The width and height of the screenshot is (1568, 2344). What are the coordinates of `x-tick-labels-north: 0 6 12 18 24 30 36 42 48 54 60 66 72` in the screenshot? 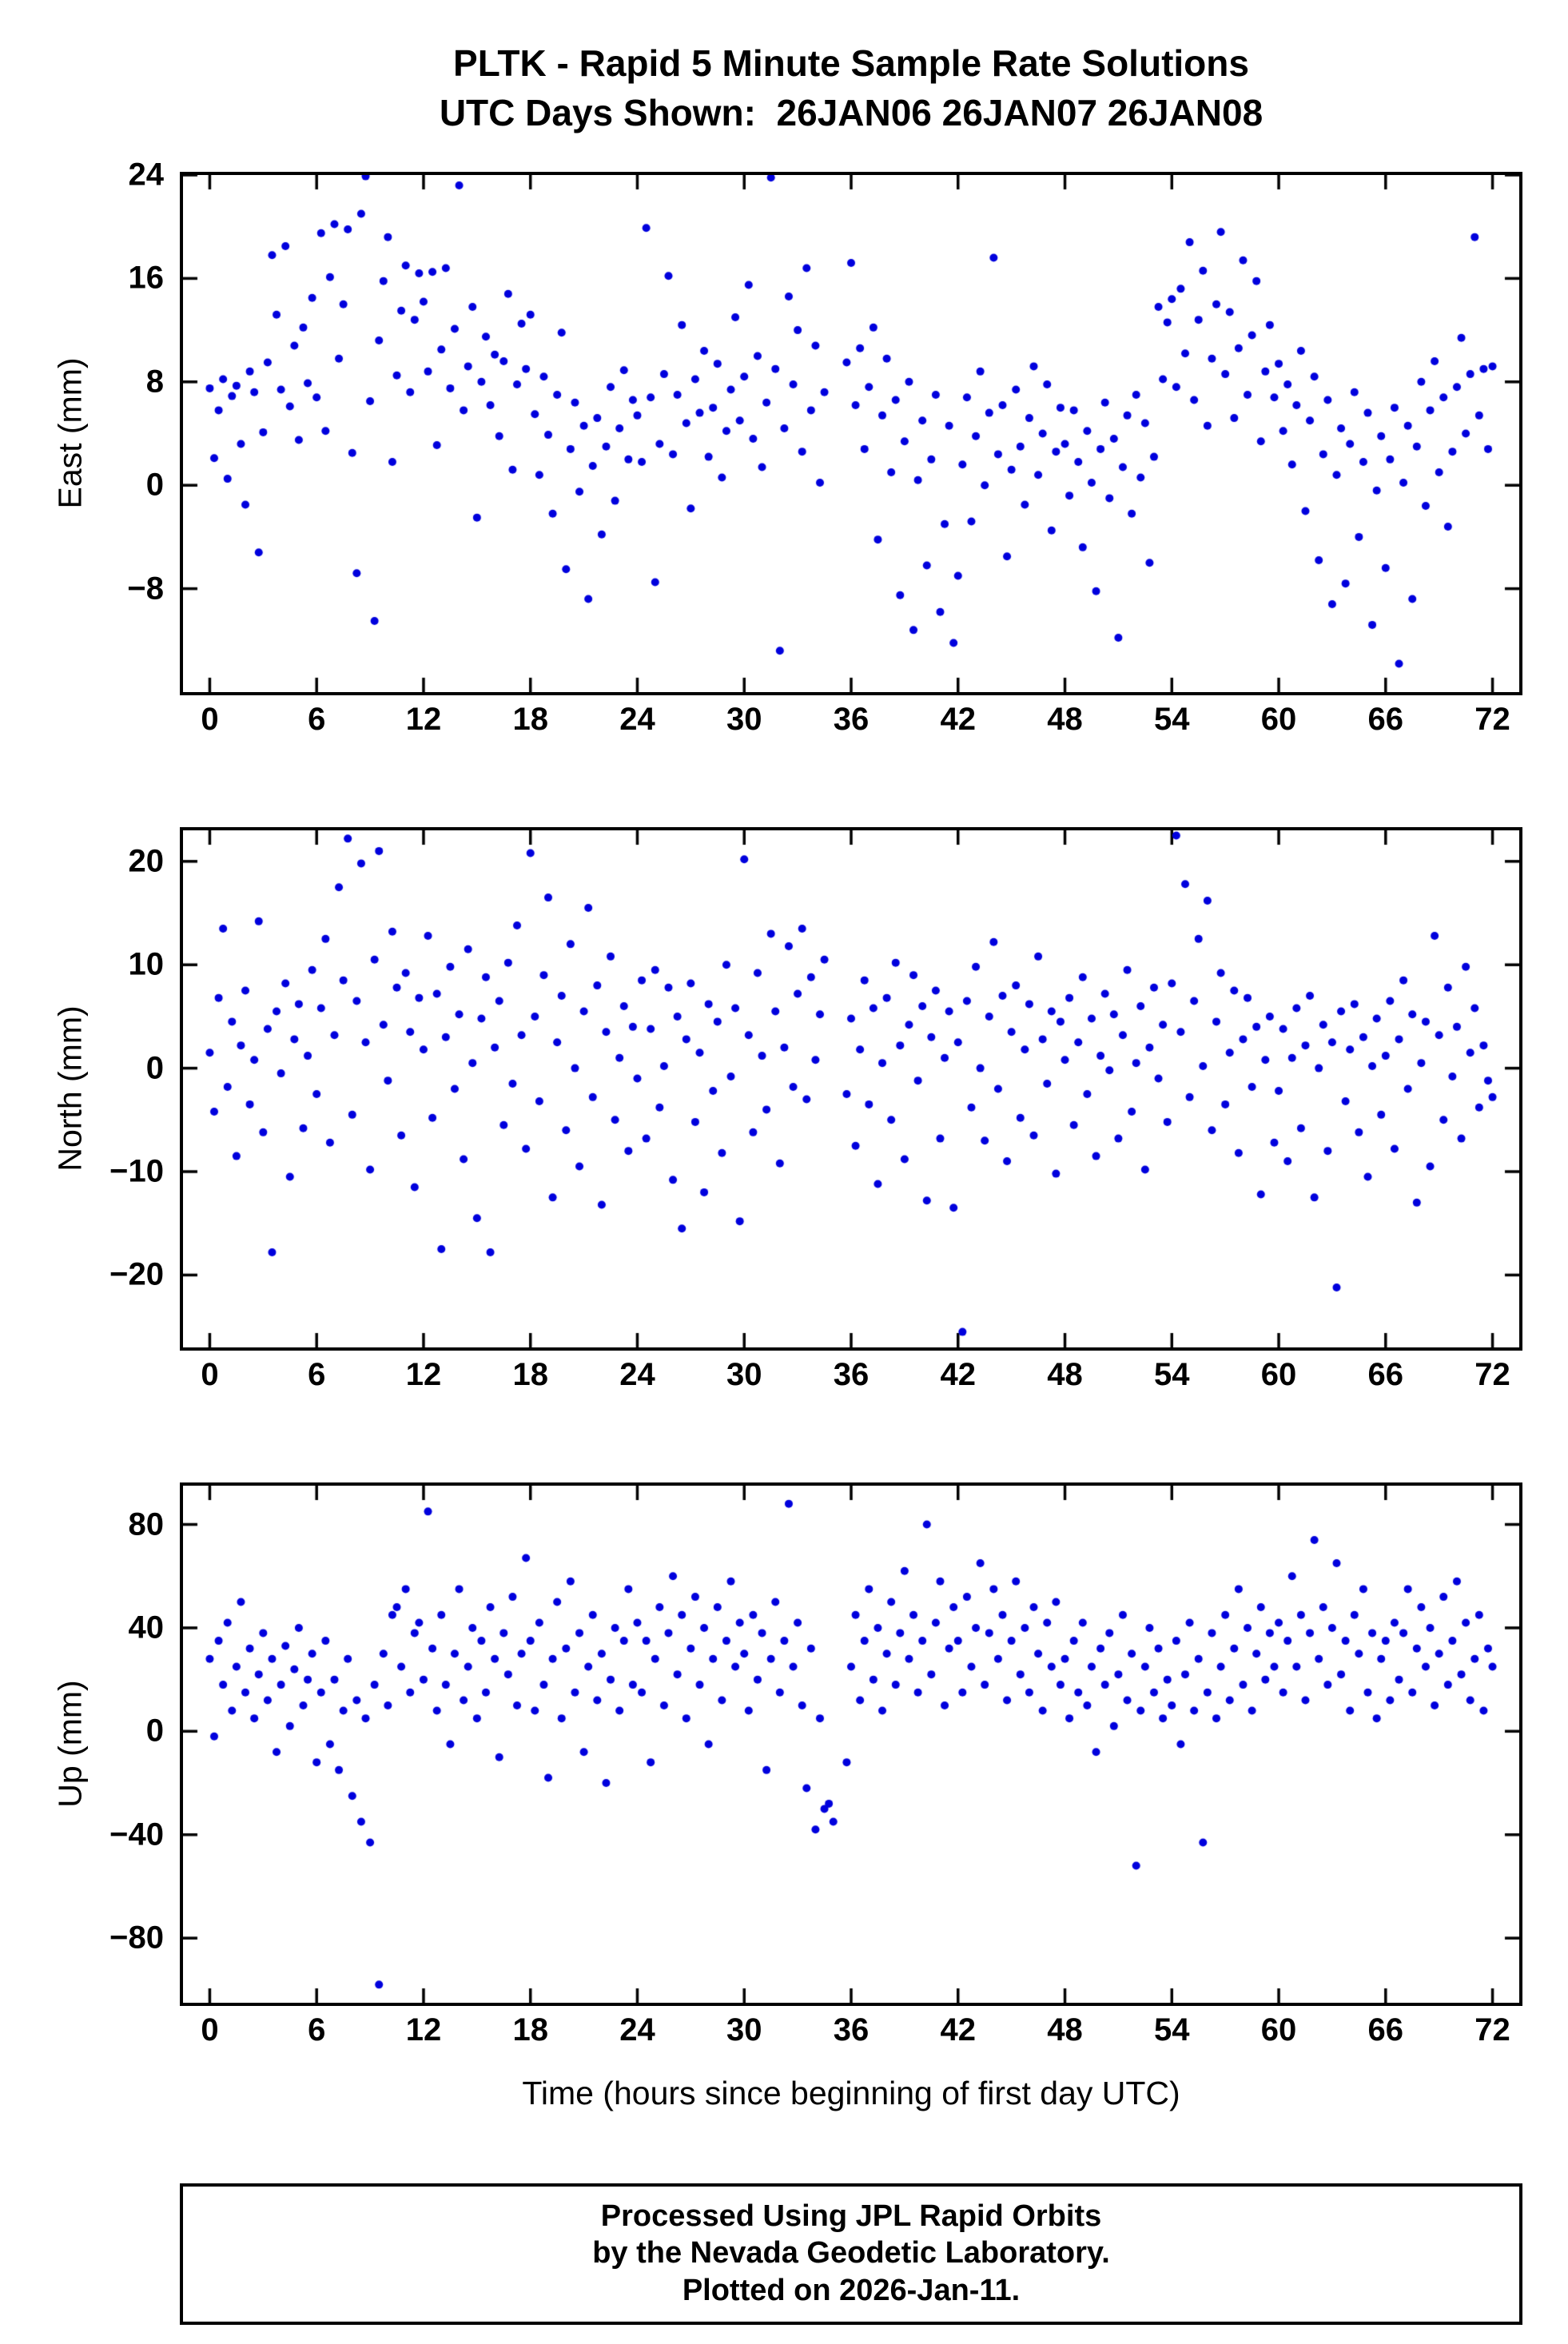 It's located at (851, 1378).